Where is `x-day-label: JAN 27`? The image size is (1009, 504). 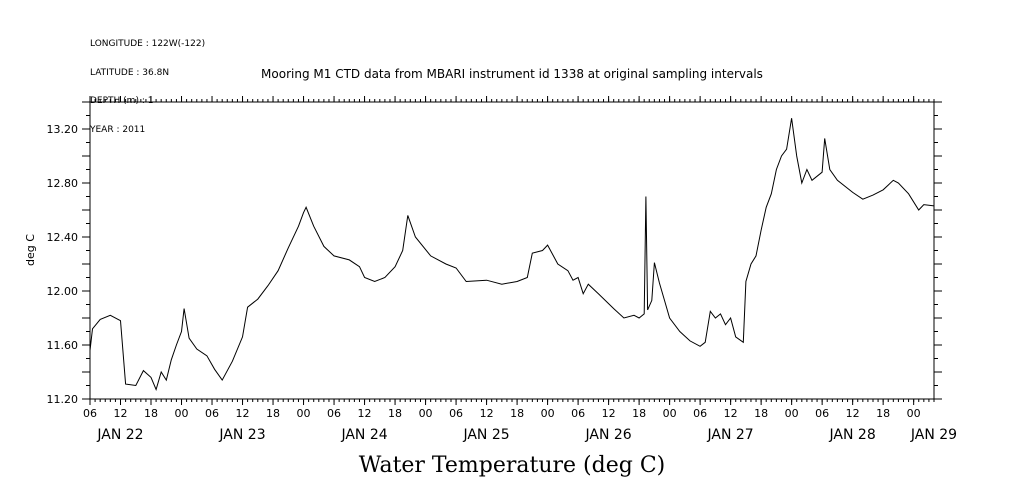
x-day-label: JAN 27 is located at coordinates (730, 435).